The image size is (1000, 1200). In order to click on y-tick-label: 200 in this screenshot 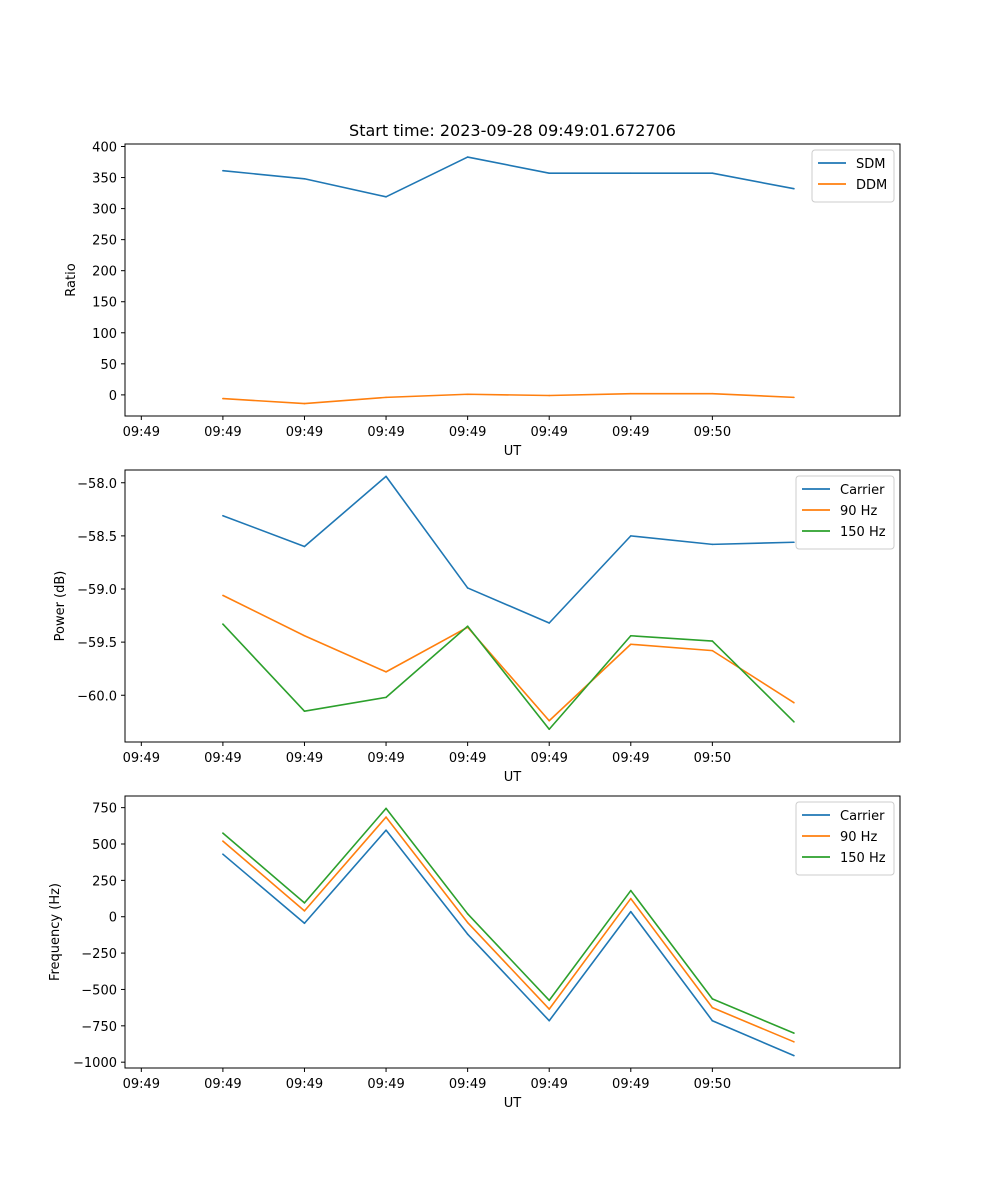, I will do `click(104, 272)`.